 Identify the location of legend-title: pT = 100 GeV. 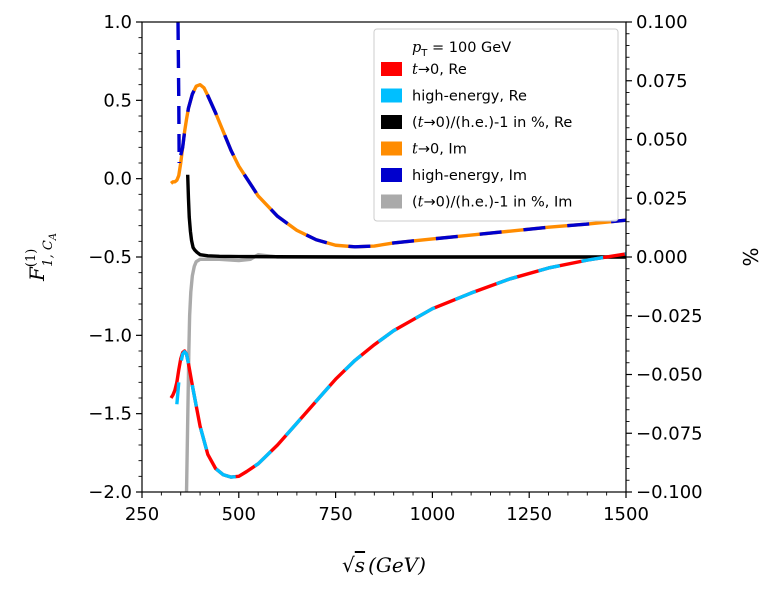
(461, 49).